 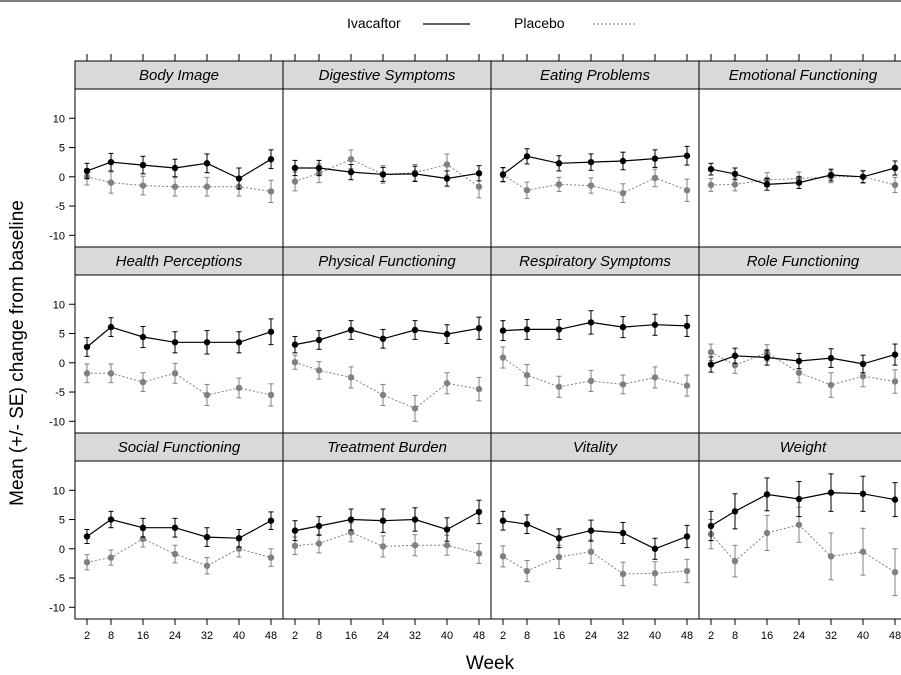 What do you see at coordinates (799, 75) in the screenshot?
I see `strip-emotional-functioning` at bounding box center [799, 75].